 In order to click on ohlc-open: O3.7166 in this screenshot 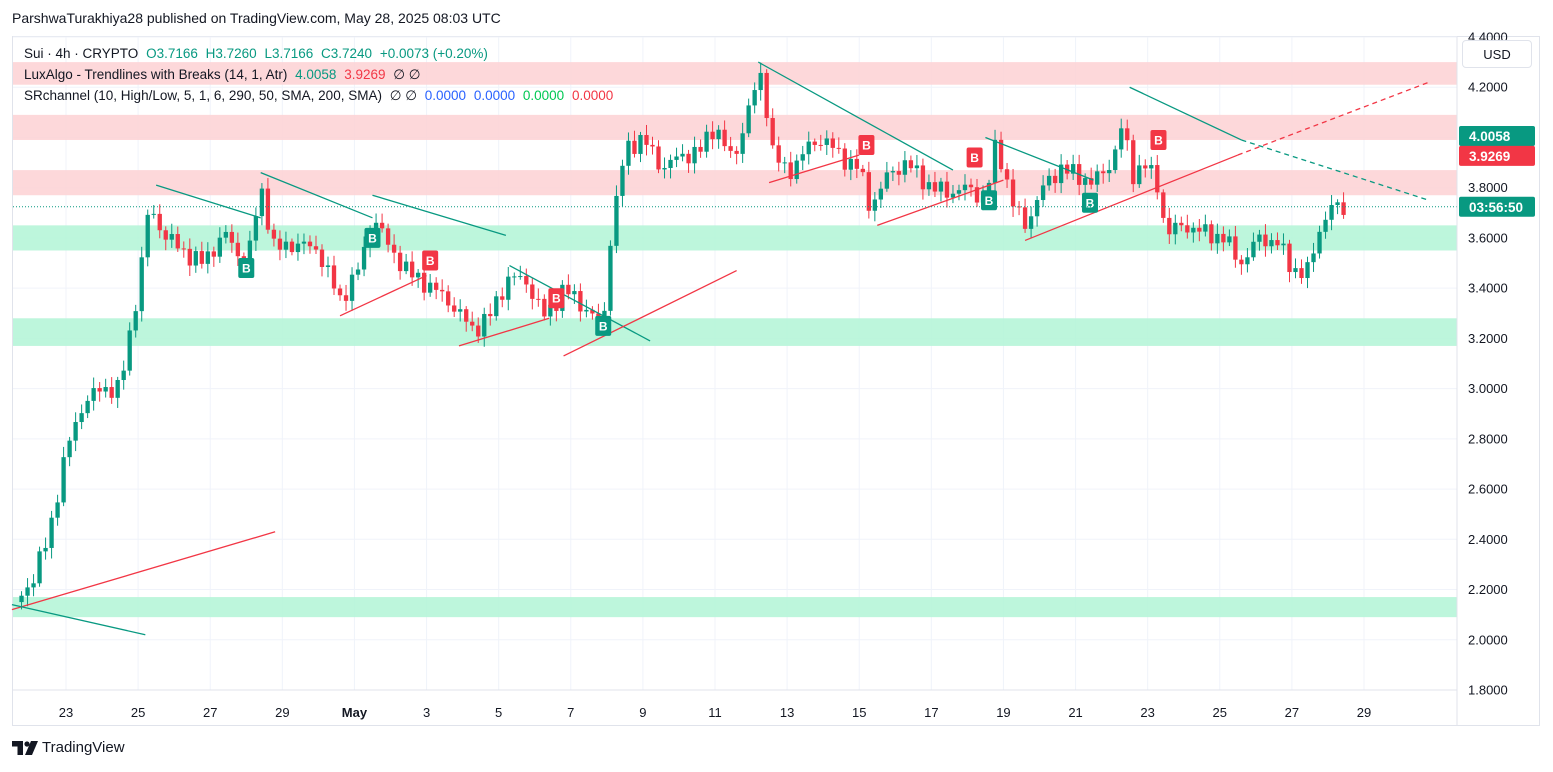, I will do `click(172, 53)`.